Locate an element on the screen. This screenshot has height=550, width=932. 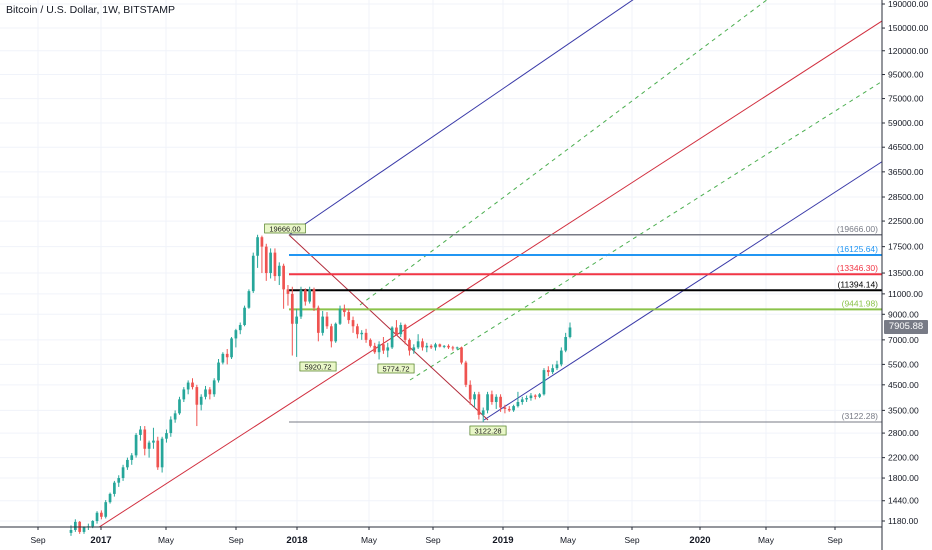
y-tick-label: 120000.00 is located at coordinates (908, 51).